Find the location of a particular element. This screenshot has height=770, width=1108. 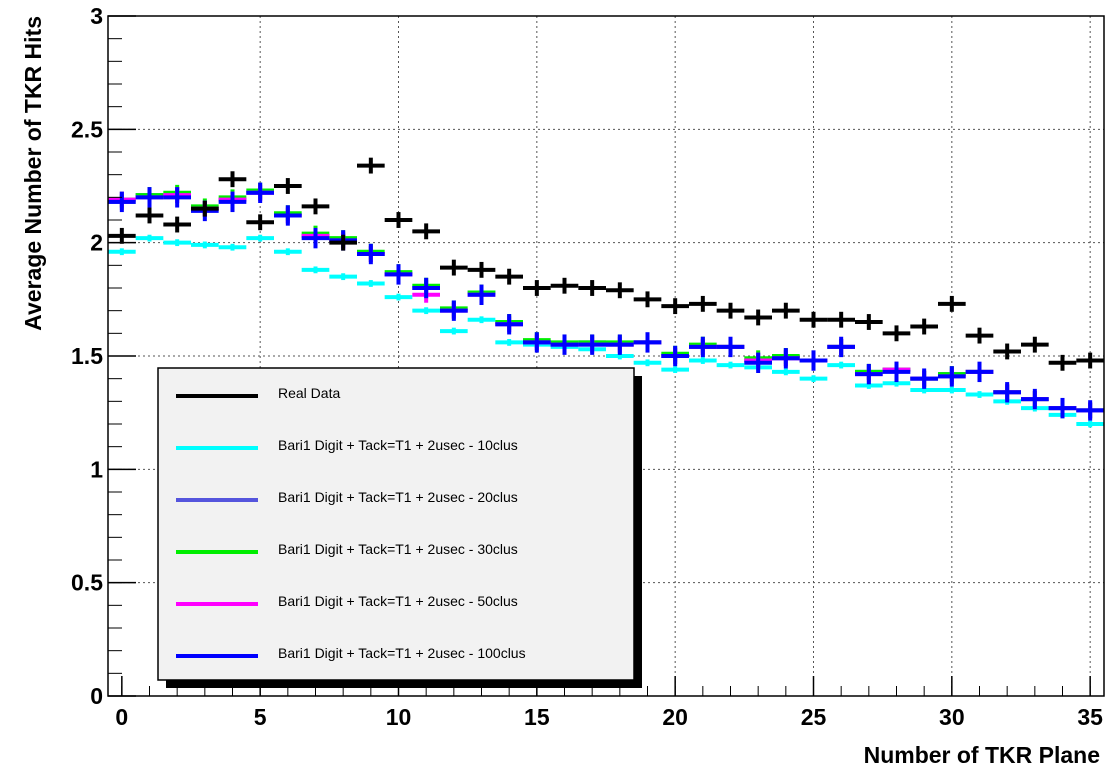

legend-label: Bari1 Digit + Tack=T1 + 2usec - 10clus is located at coordinates (398, 445).